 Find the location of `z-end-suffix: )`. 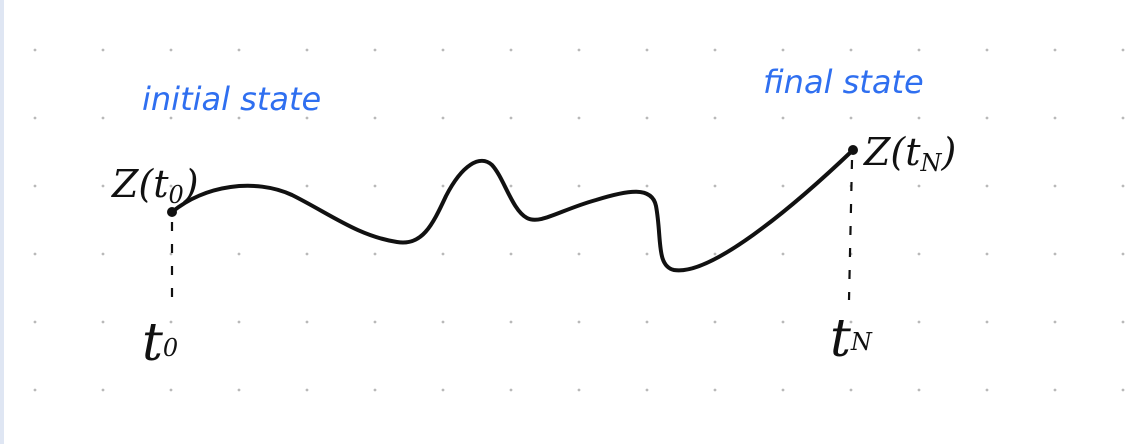

z-end-suffix: ) is located at coordinates (949, 152).